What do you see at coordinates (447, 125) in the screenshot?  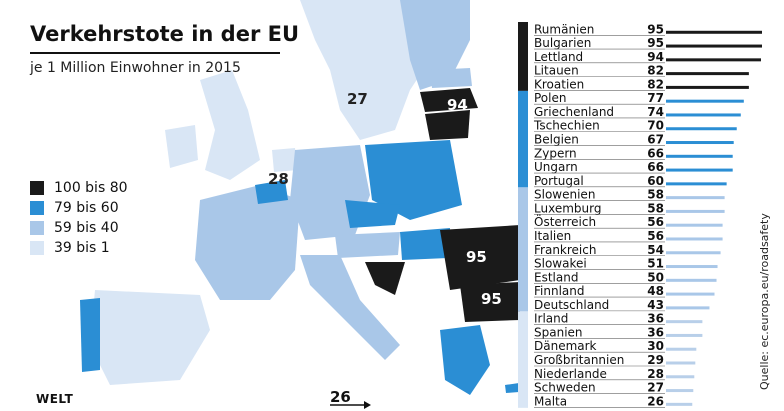 I see `map-lithuania` at bounding box center [447, 125].